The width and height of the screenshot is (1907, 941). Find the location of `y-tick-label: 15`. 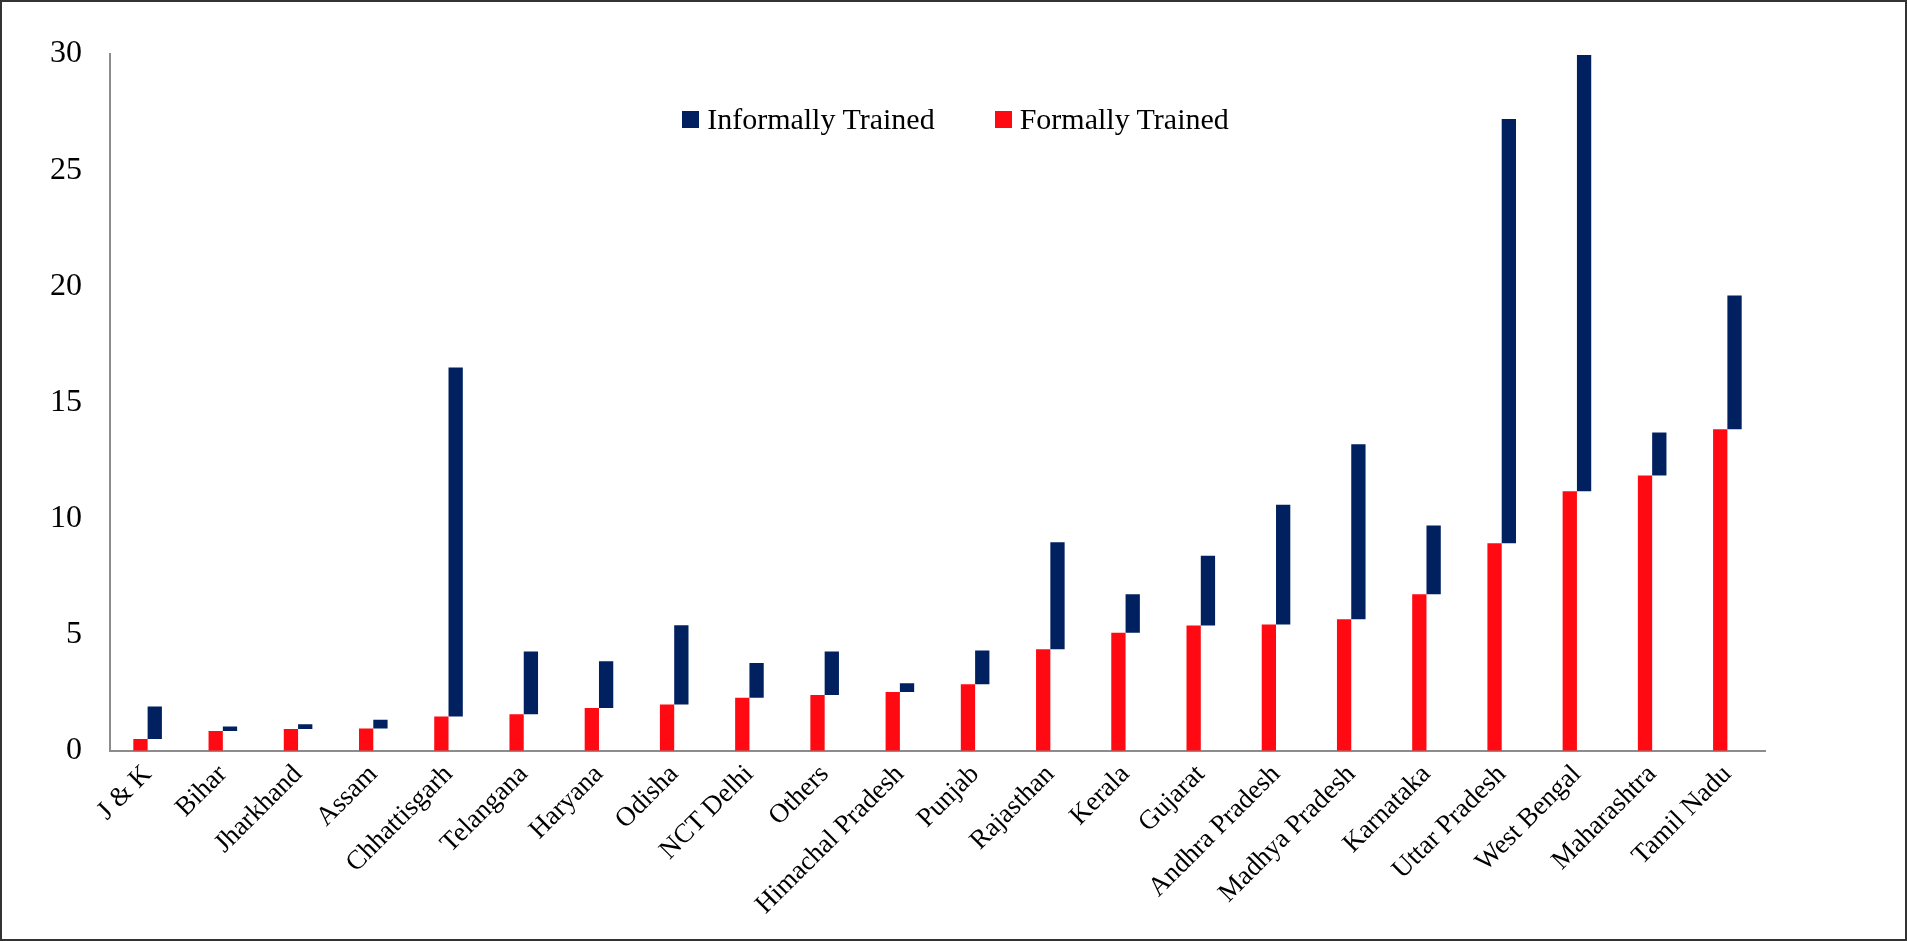

y-tick-label: 15 is located at coordinates (66, 399).